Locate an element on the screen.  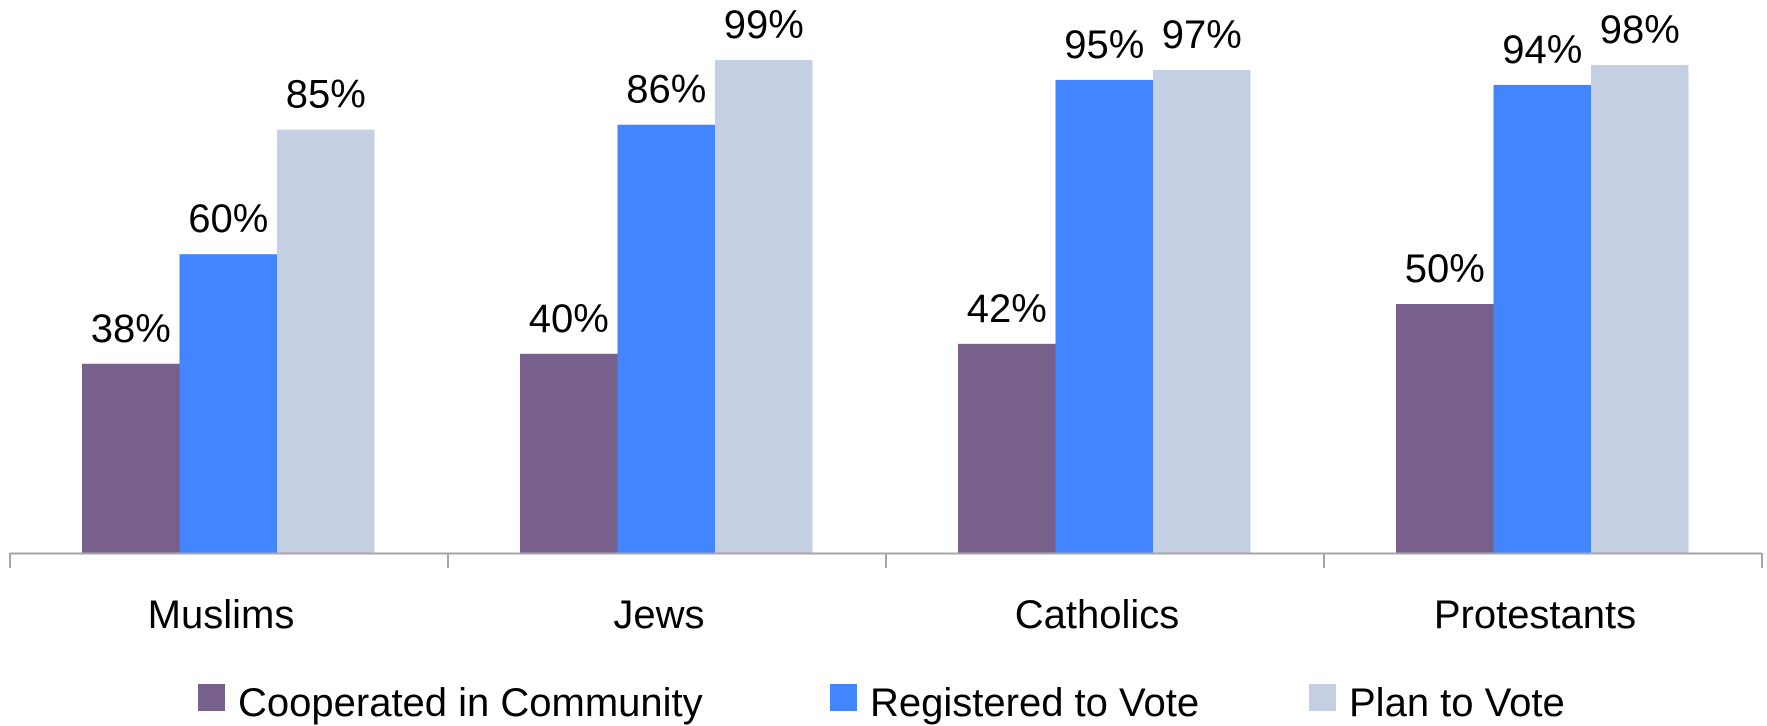
x-axis: Muslims Jews Catholics Protestants is located at coordinates (886, 594).